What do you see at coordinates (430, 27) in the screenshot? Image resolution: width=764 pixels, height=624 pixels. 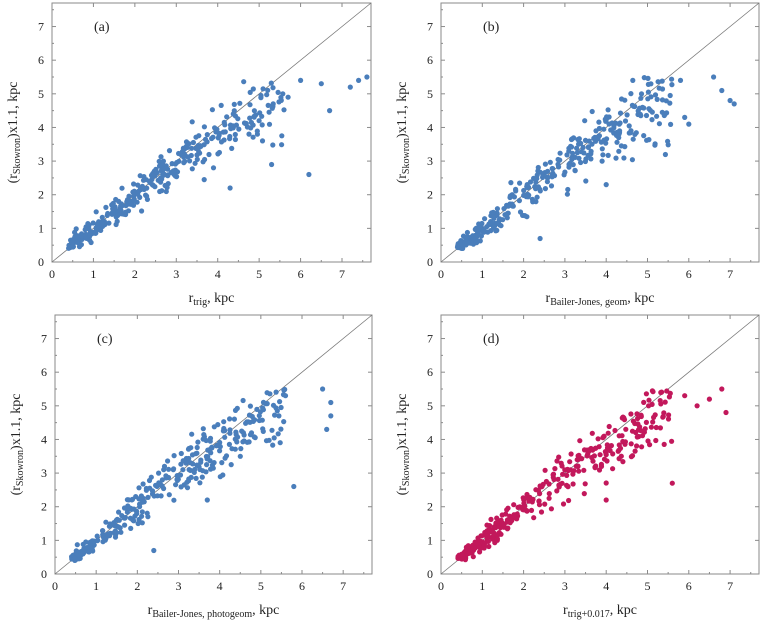 I see `y-tick-label: 7` at bounding box center [430, 27].